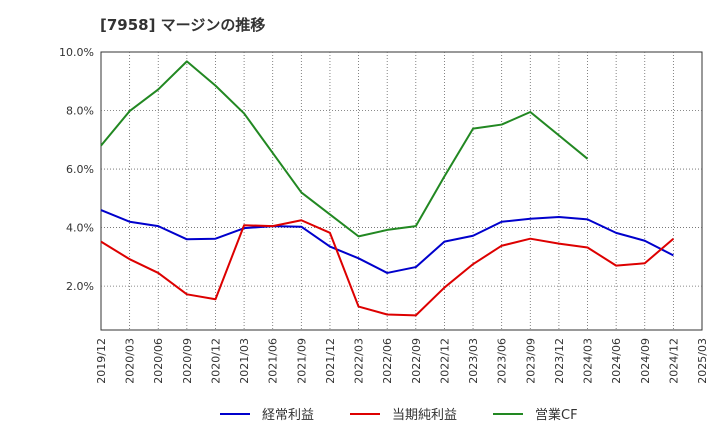 This screenshot has height=440, width=720. Describe the element at coordinates (301, 361) in the screenshot. I see `x-tick-label: 2021/09` at that location.